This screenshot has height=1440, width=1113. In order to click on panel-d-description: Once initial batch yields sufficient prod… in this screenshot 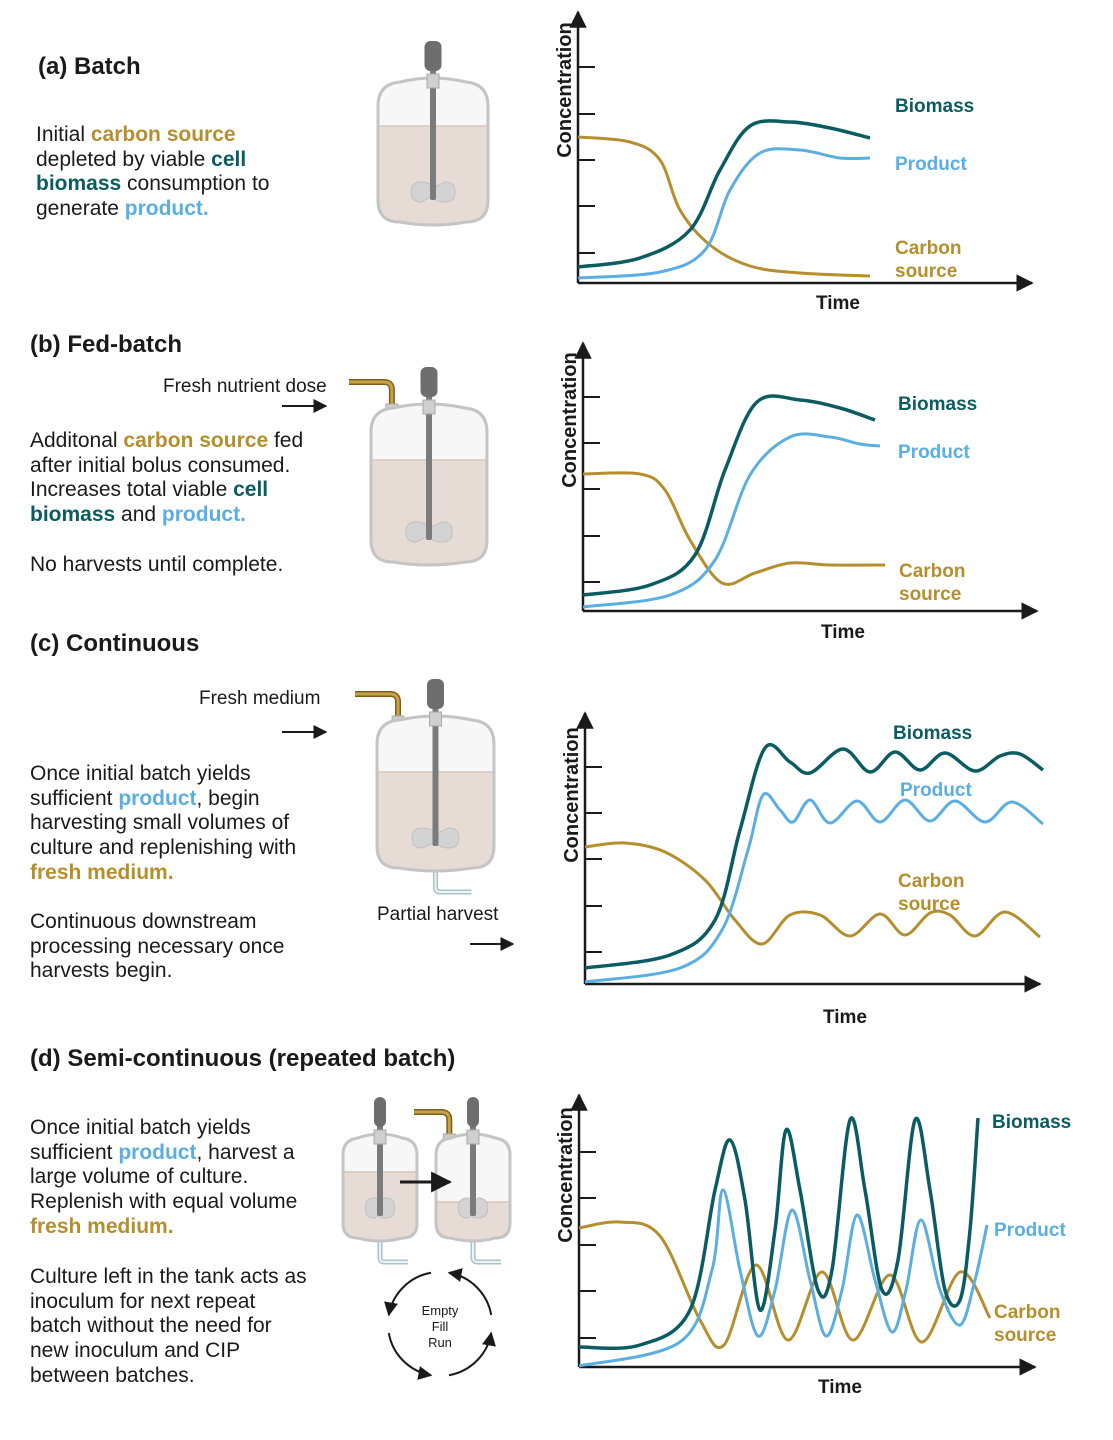, I will do `click(163, 1178)`.